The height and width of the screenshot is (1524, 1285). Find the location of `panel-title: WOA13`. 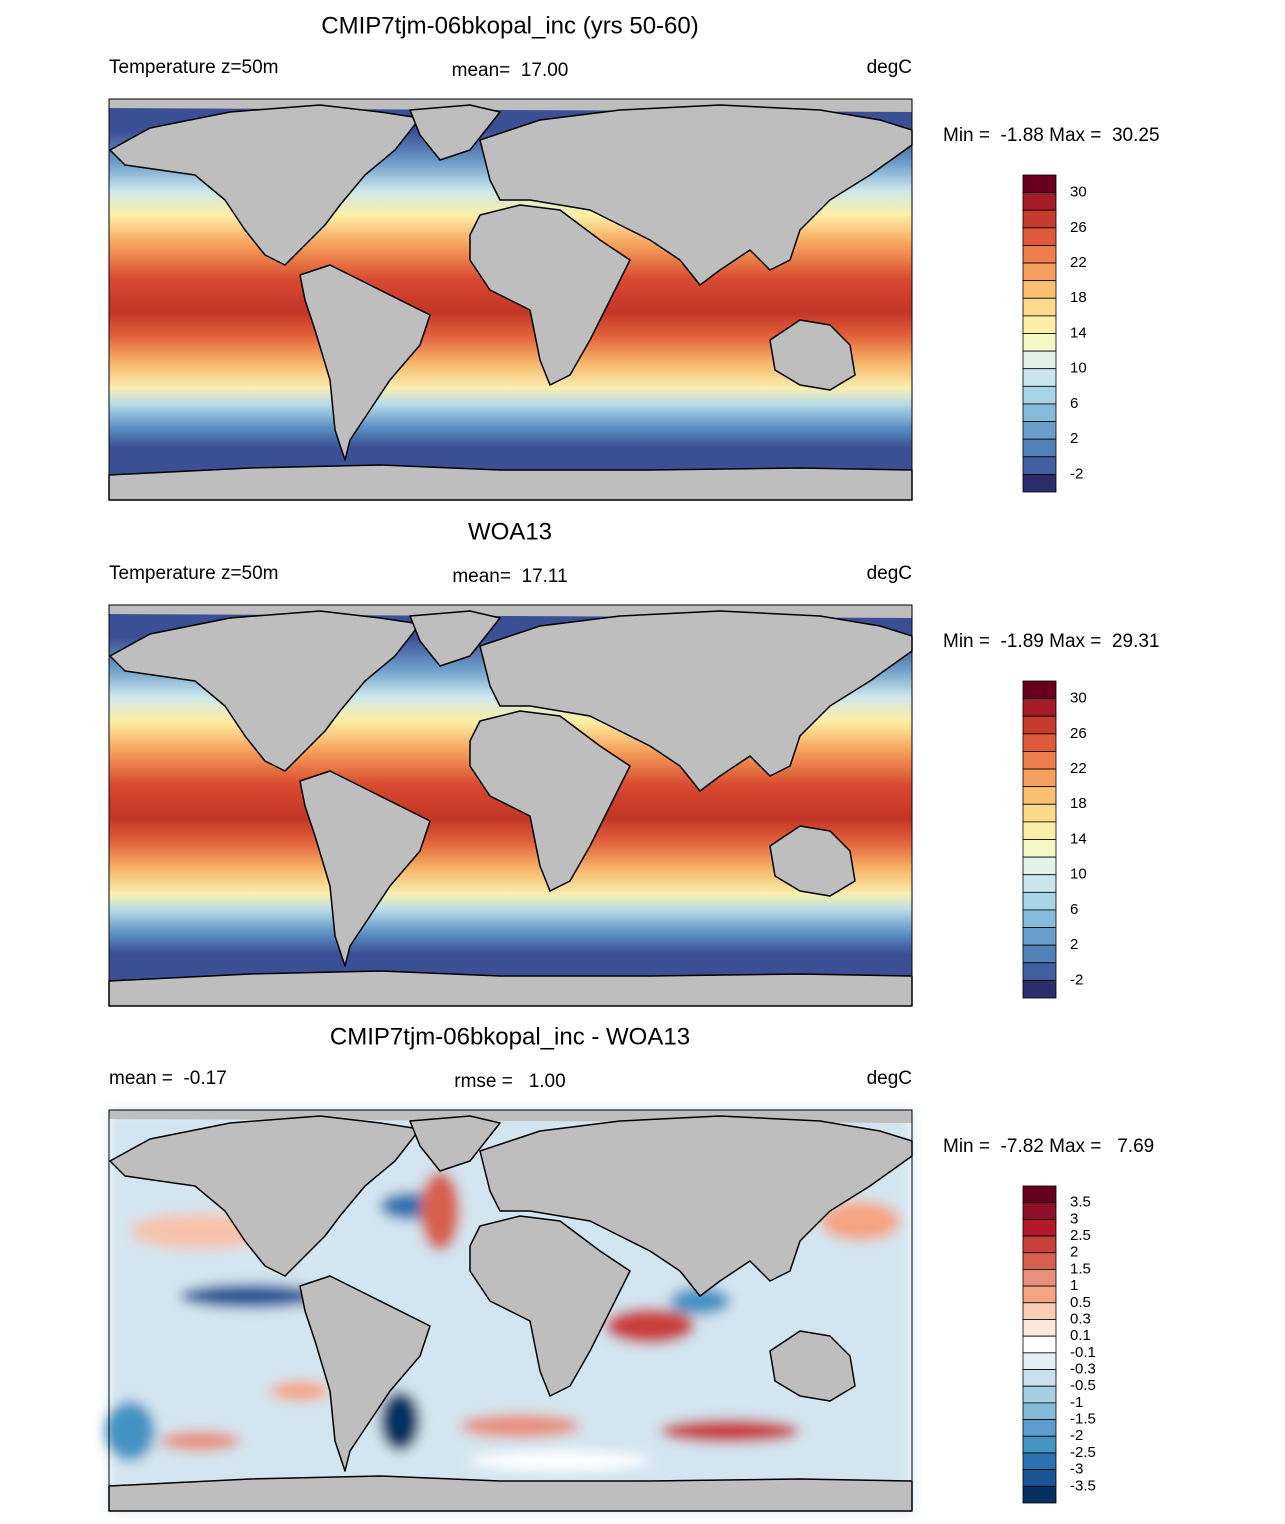

panel-title: WOA13 is located at coordinates (510, 531).